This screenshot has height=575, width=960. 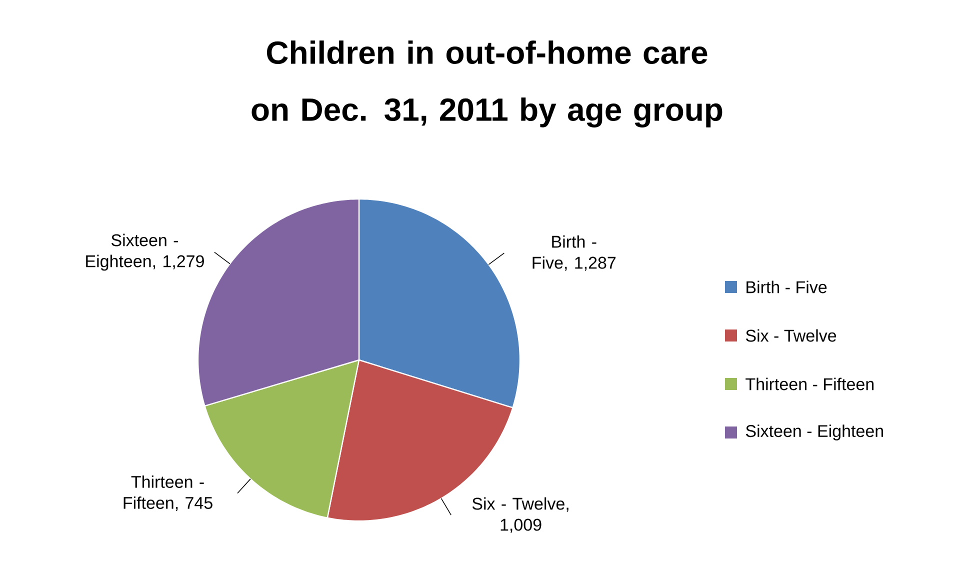 I want to click on legend-label: Six - Twelve, so click(x=791, y=335).